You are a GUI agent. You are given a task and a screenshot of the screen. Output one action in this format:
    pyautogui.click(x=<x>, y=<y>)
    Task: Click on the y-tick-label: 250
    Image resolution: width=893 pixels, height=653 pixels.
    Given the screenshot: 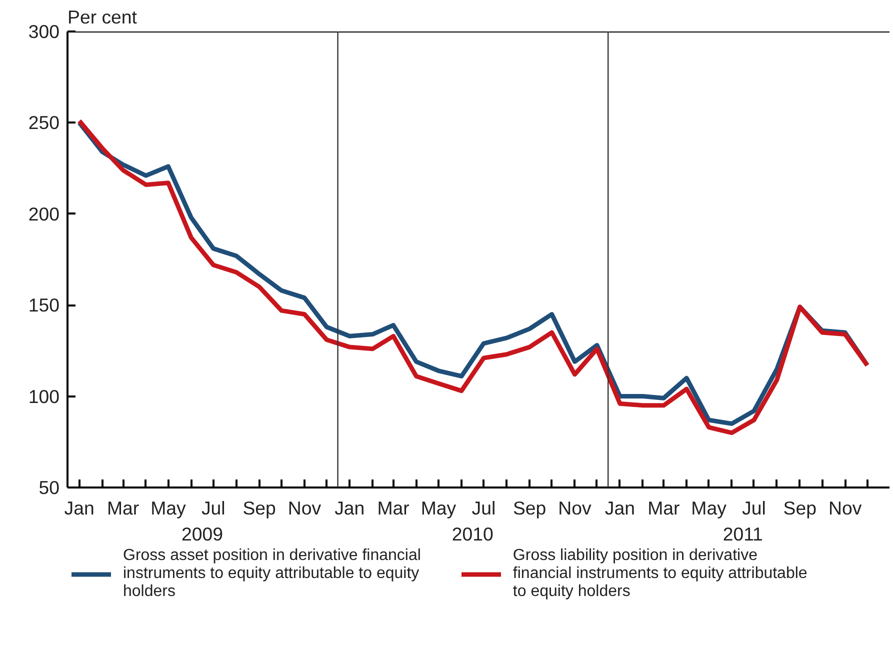 What is the action you would take?
    pyautogui.click(x=44, y=123)
    